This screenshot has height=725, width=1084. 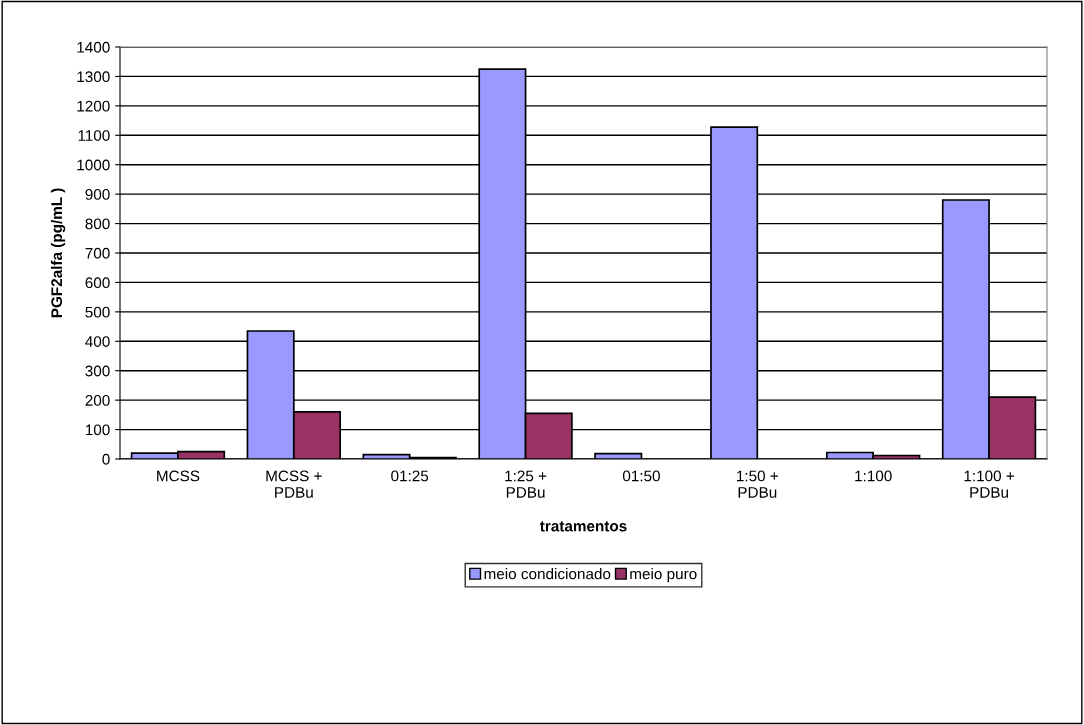 I want to click on y-tick-label: 0, so click(x=106, y=459).